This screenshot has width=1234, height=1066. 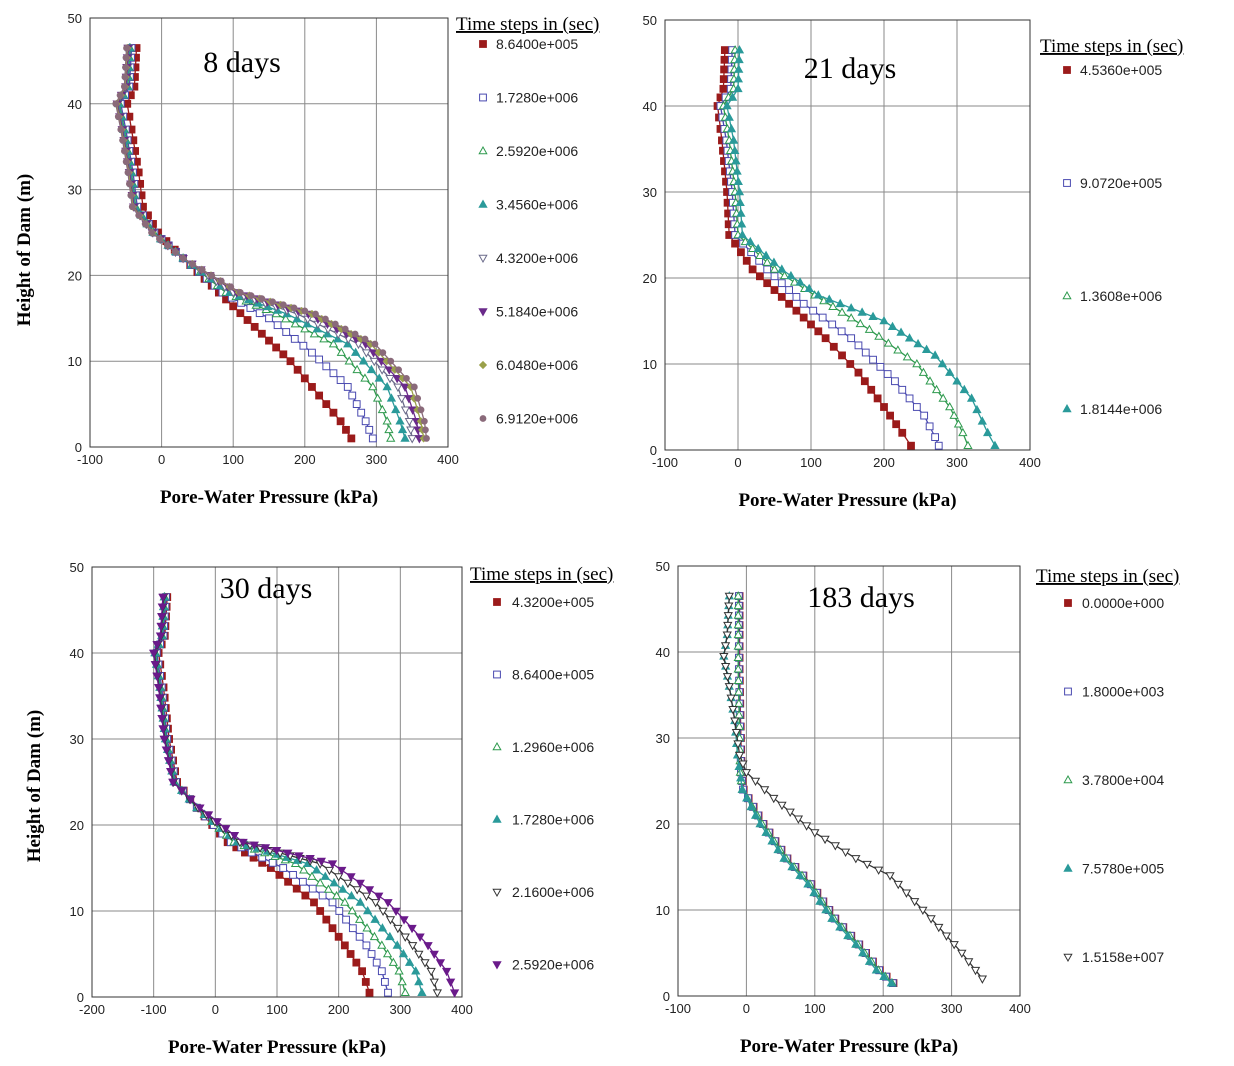 I want to click on x-tick-label: 200, so click(x=884, y=462).